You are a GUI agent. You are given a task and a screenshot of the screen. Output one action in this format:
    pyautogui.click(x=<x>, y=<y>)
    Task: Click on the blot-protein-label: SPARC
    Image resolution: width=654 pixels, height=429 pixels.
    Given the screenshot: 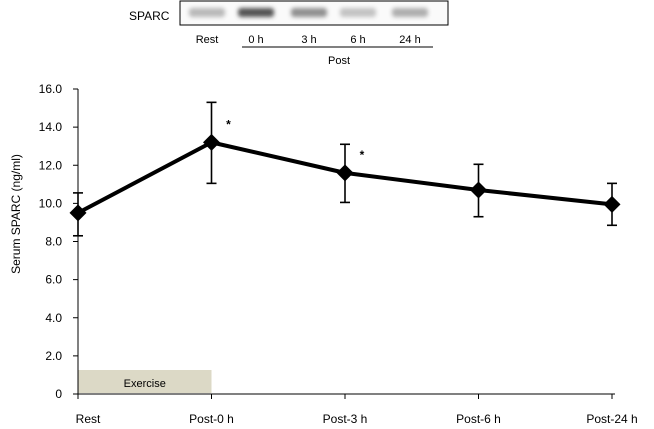 What is the action you would take?
    pyautogui.click(x=149, y=16)
    